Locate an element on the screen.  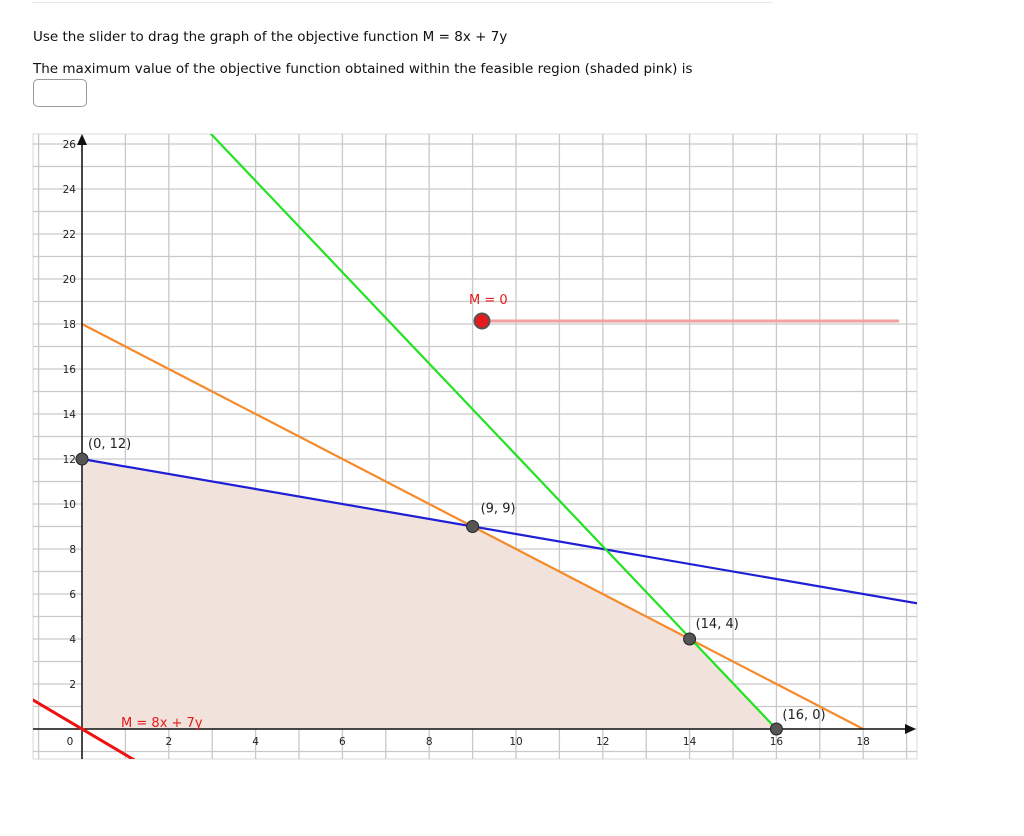
y-tick-label: 22 is located at coordinates (69, 235).